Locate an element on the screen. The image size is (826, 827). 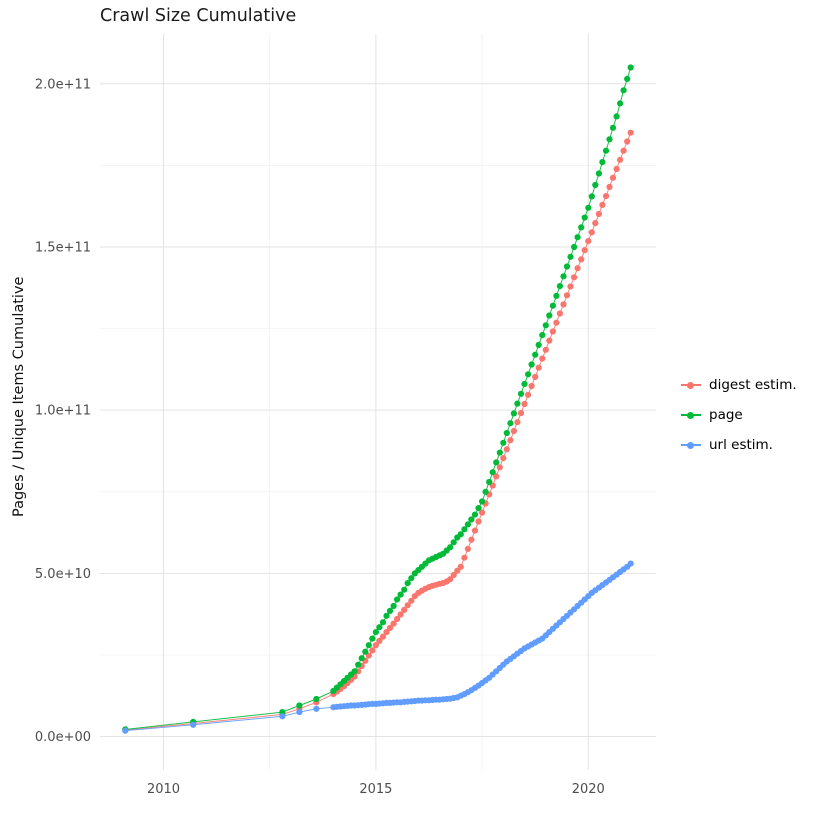
x-tick-label: 2020 is located at coordinates (588, 789).